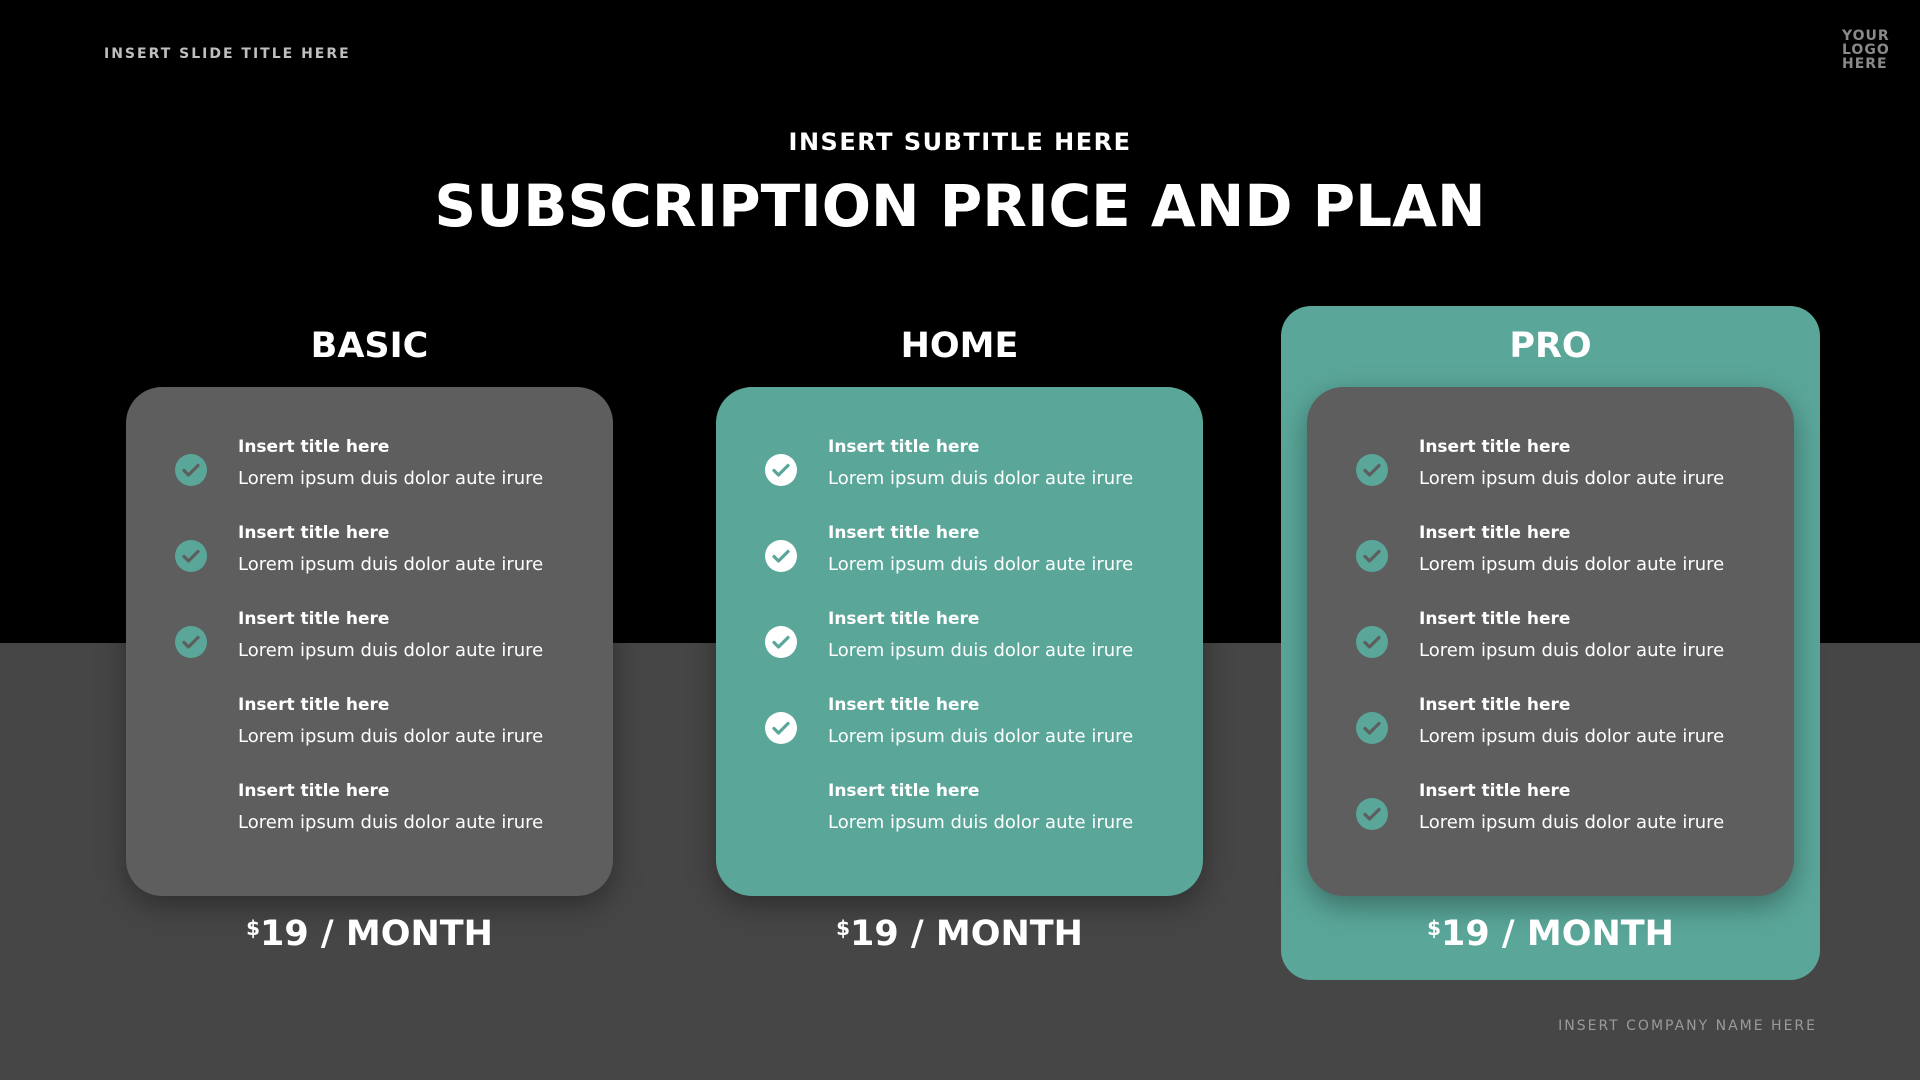 The height and width of the screenshot is (1080, 1920). Describe the element at coordinates (1550, 346) in the screenshot. I see `plan-name-pro: PRO` at that location.